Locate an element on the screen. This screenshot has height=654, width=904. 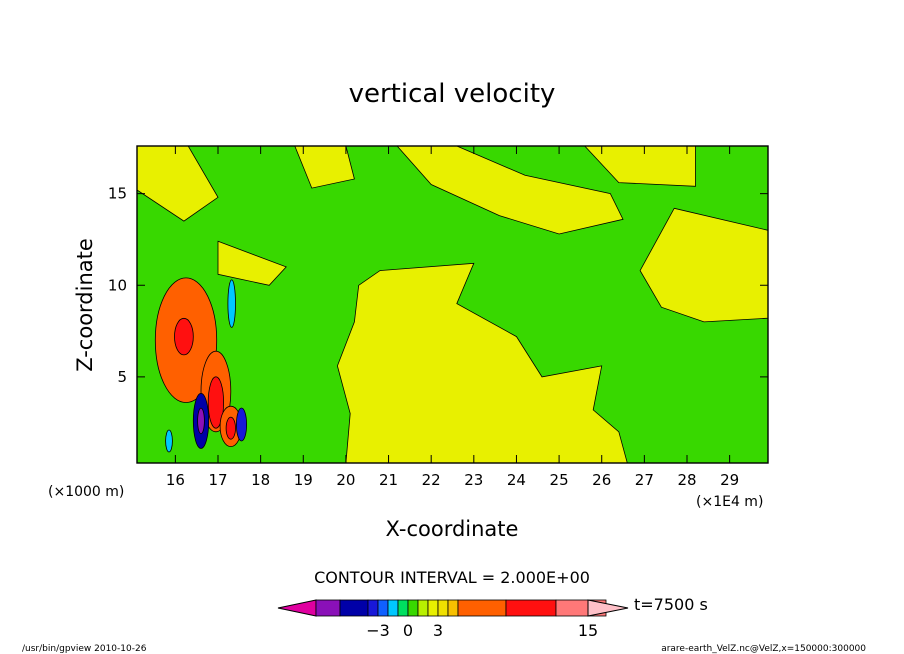
time-label: t=7500 s is located at coordinates (671, 604).